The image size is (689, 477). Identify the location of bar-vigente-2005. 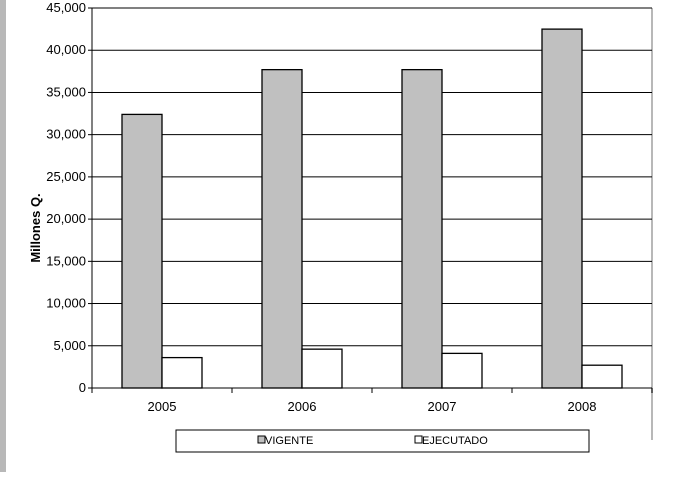
(142, 251).